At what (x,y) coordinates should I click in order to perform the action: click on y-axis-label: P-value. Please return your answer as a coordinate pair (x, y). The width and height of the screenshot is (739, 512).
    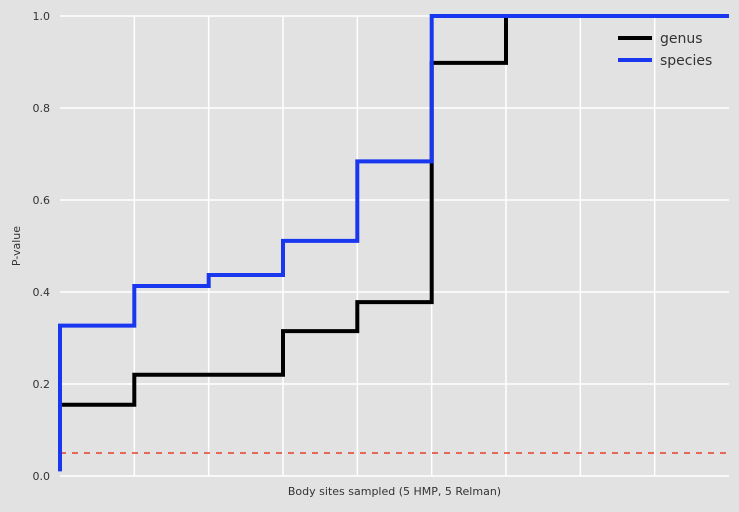
    Looking at the image, I should click on (16, 246).